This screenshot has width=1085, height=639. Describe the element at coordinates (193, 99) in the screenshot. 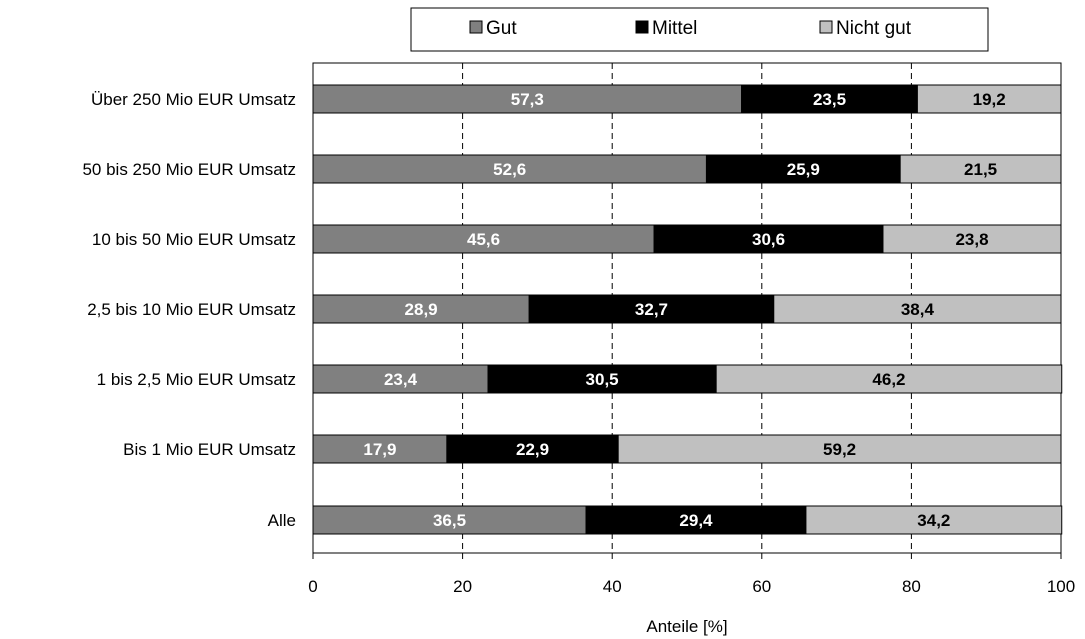

I see `category-label: Über 250 Mio EUR Umsatz` at that location.